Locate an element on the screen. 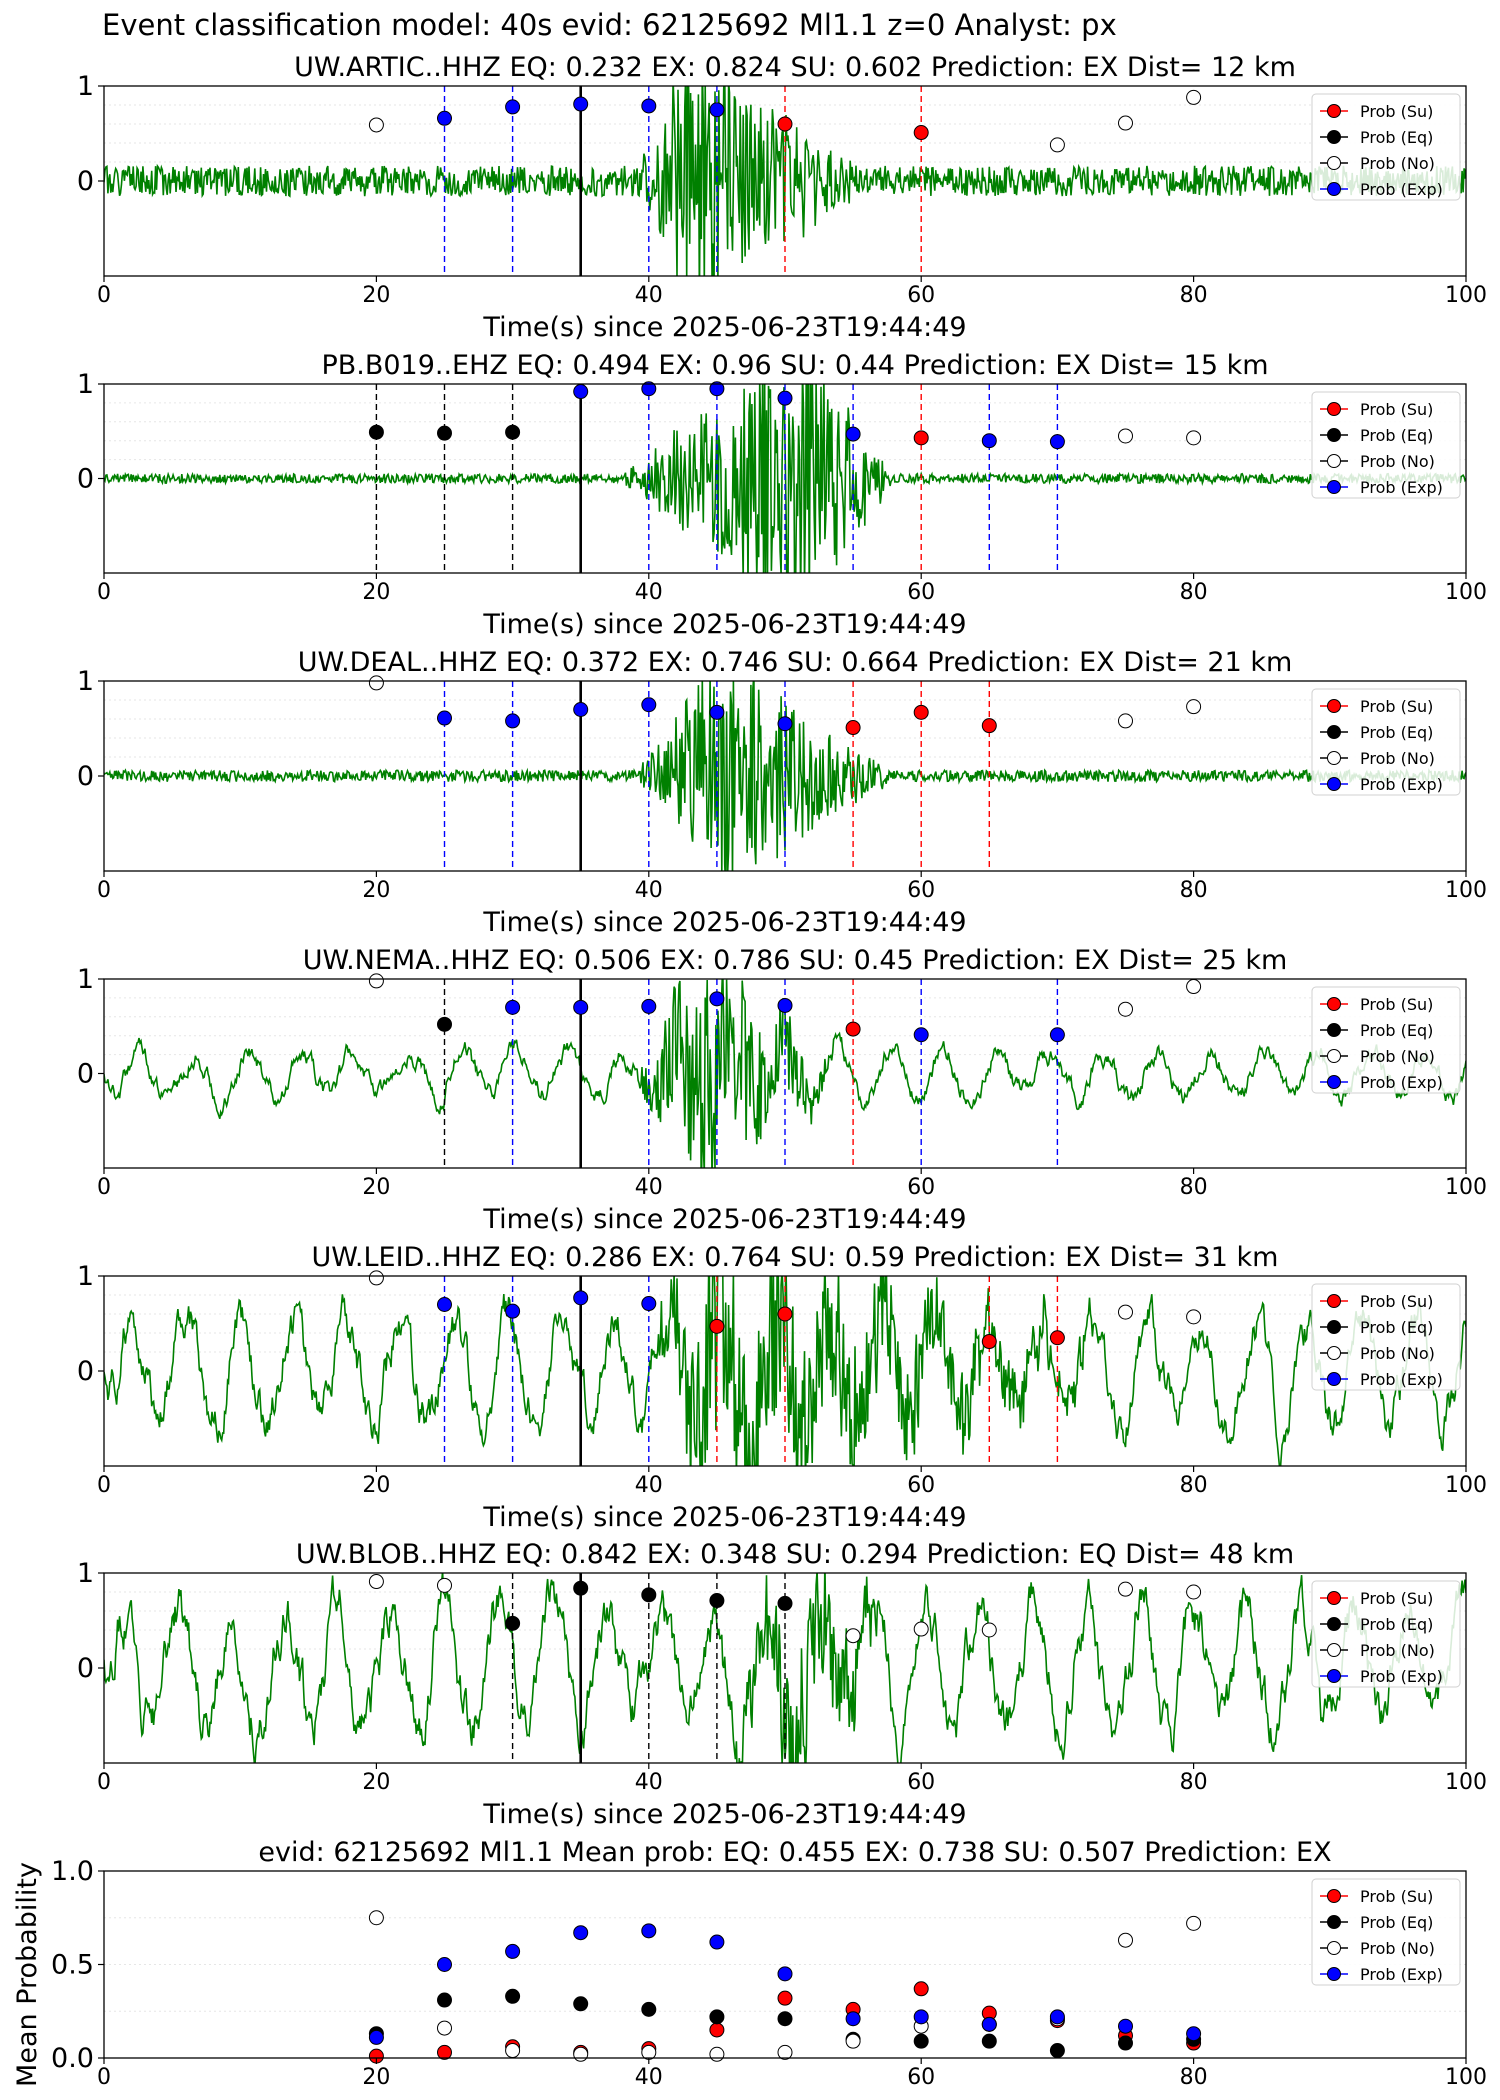  y-tick-label: 1.0 is located at coordinates (72, 1871).